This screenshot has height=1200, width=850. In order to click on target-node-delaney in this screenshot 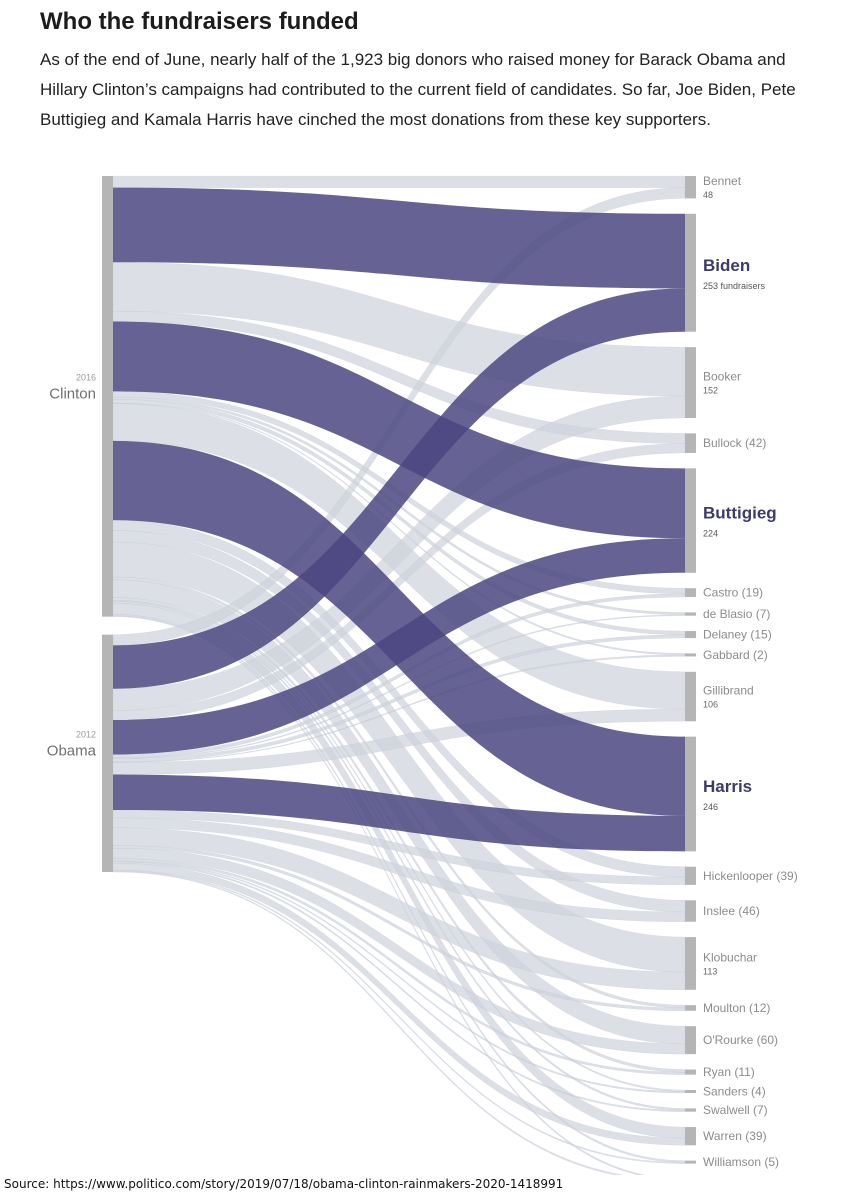, I will do `click(690, 635)`.